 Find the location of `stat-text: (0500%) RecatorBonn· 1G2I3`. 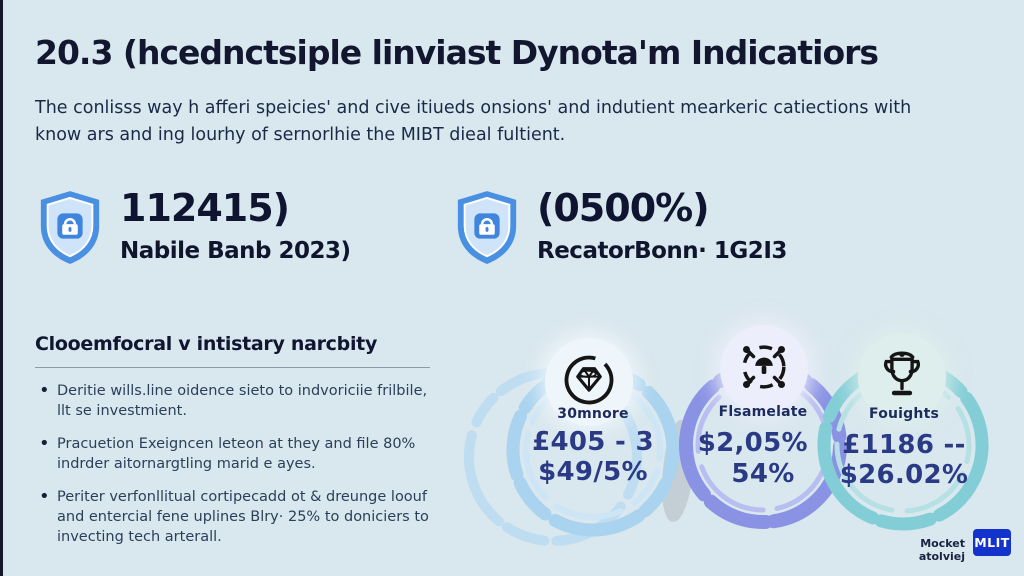

stat-text: (0500%) RecatorBonn· 1G2I3 is located at coordinates (662, 225).